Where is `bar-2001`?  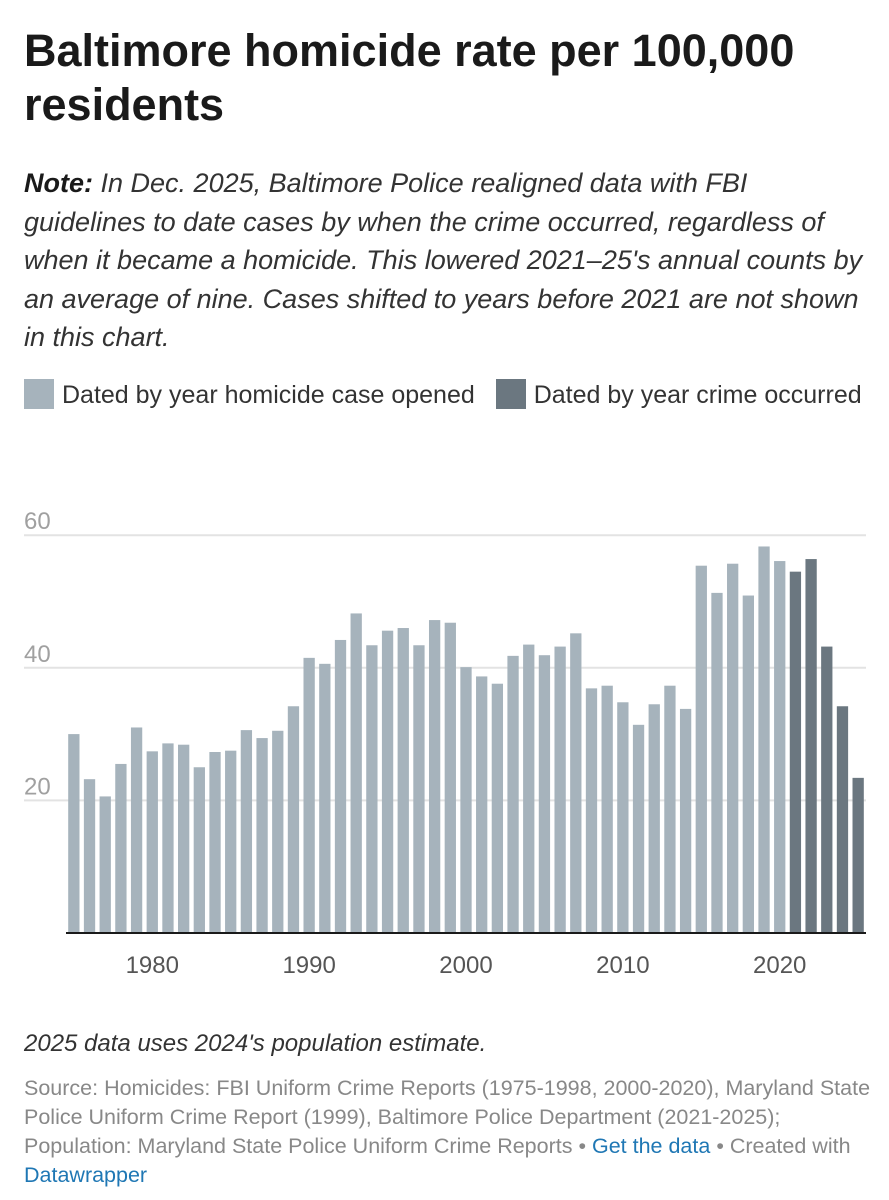 bar-2001 is located at coordinates (482, 804).